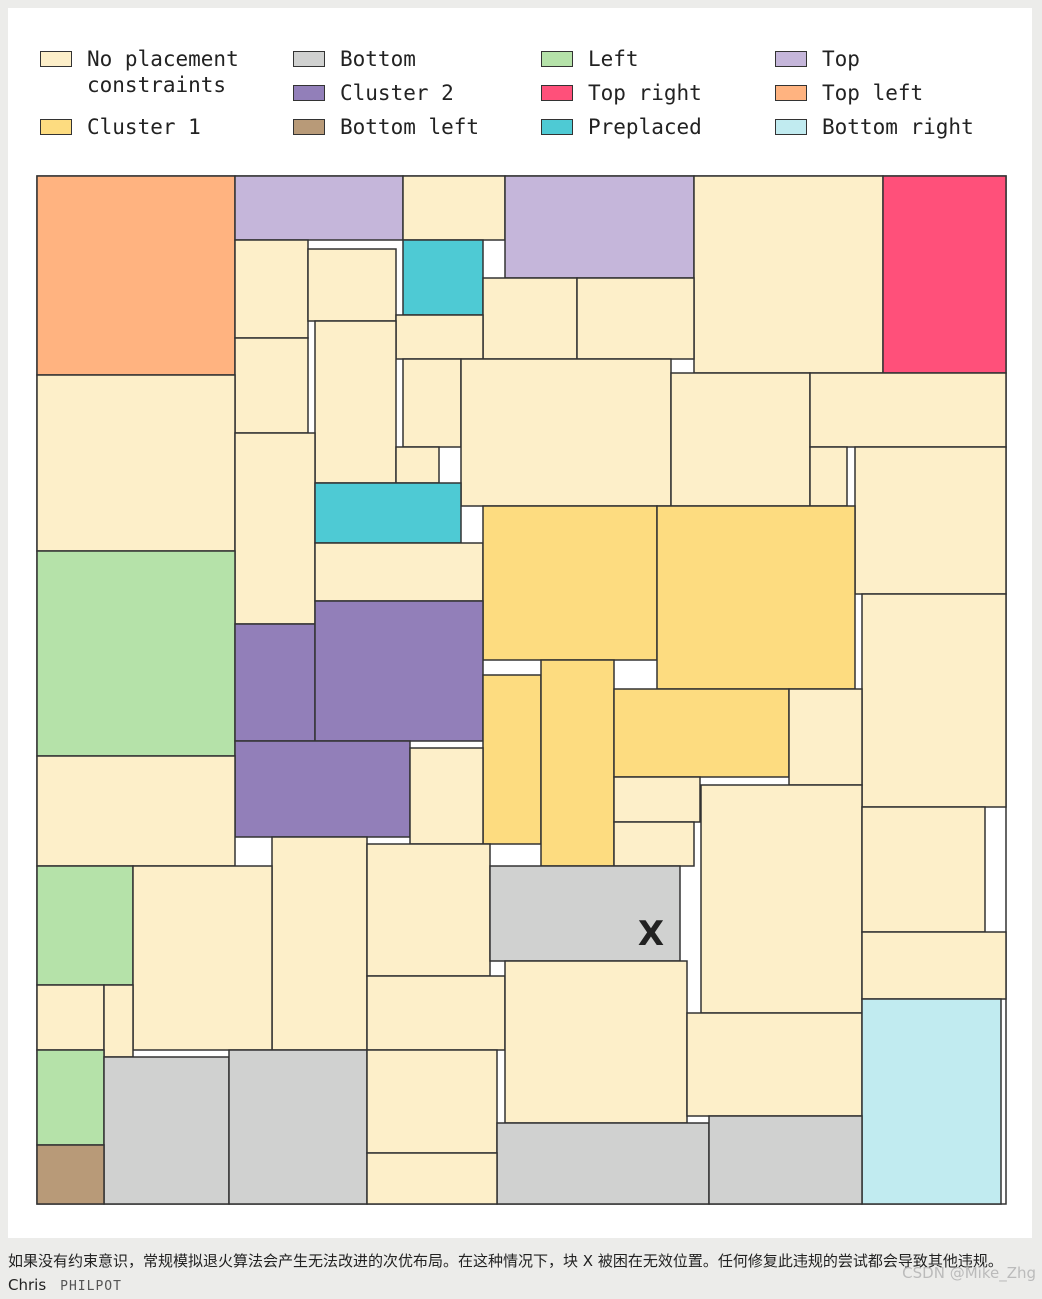 This screenshot has width=1042, height=1299. I want to click on legend-label: Preplaced, so click(645, 127).